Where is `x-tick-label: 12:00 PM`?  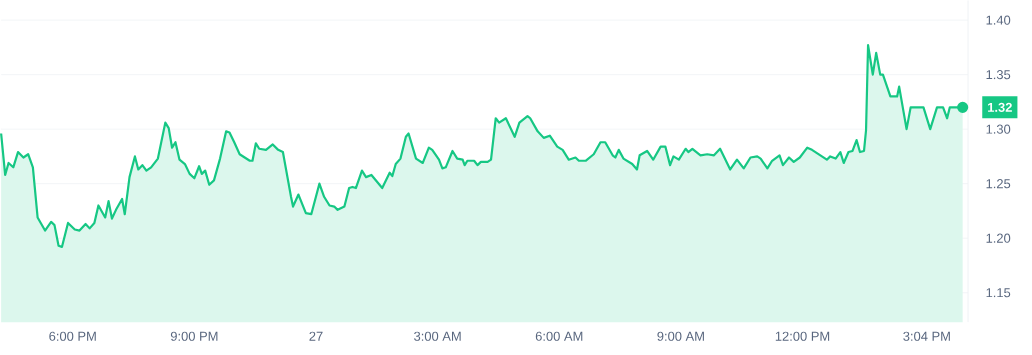 x-tick-label: 12:00 PM is located at coordinates (802, 336).